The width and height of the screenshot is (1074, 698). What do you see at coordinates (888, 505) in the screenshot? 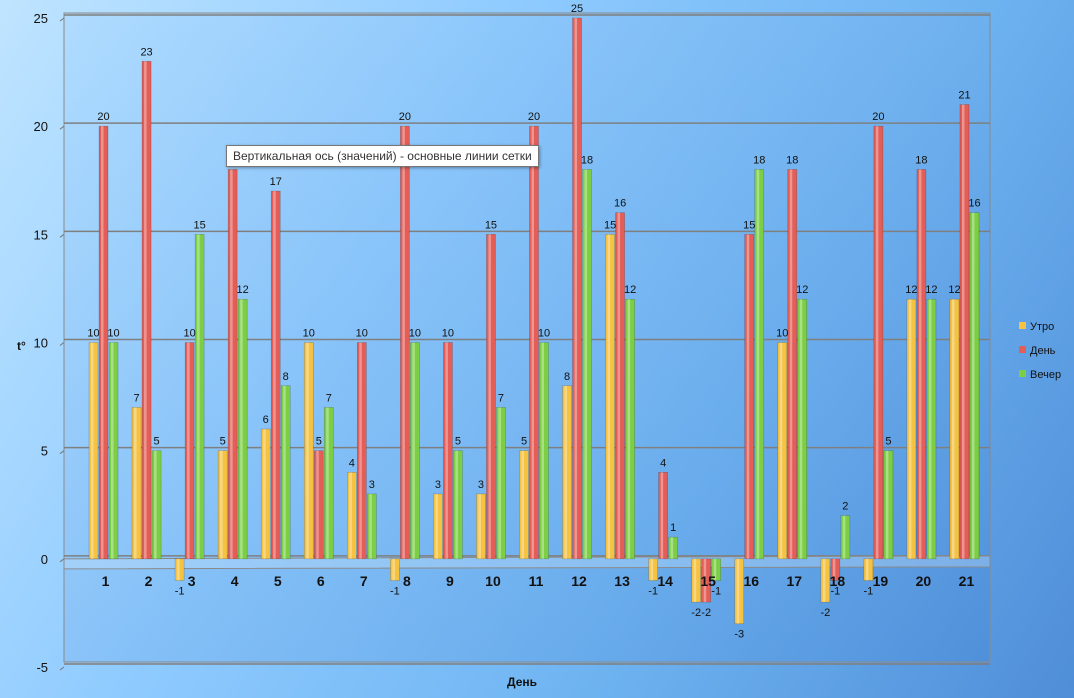
I see `bar-Вечер-19` at bounding box center [888, 505].